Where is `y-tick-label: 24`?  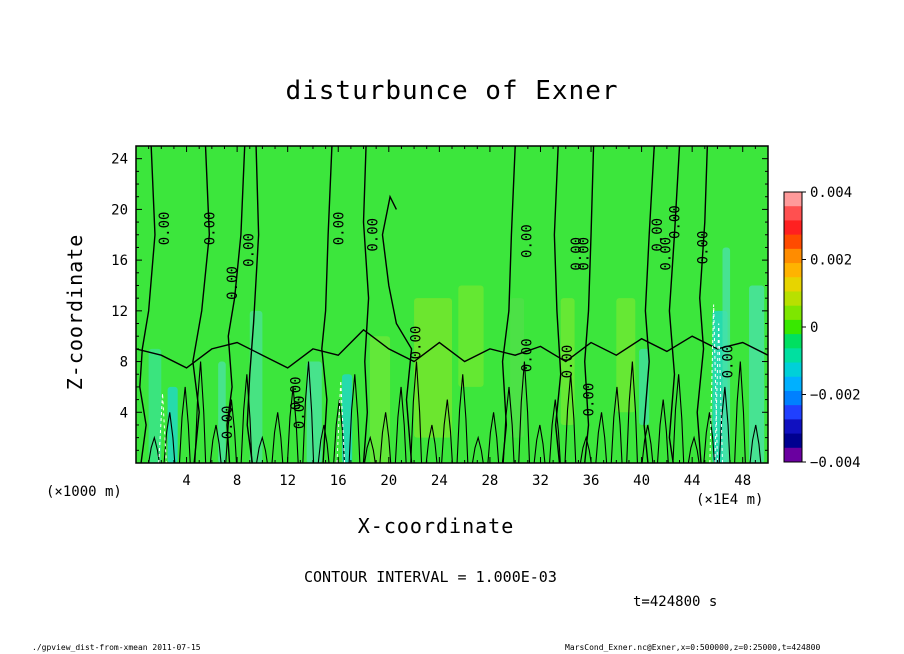 y-tick-label: 24 is located at coordinates (119, 160).